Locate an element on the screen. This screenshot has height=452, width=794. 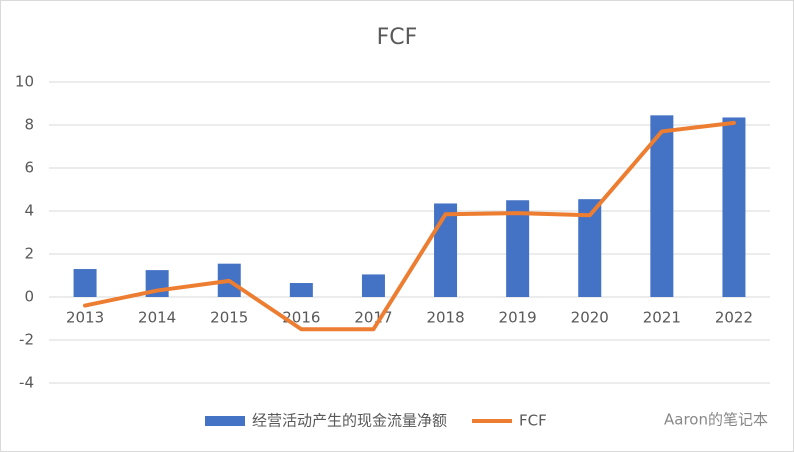
y-tick-label: -4 is located at coordinates (26, 383).